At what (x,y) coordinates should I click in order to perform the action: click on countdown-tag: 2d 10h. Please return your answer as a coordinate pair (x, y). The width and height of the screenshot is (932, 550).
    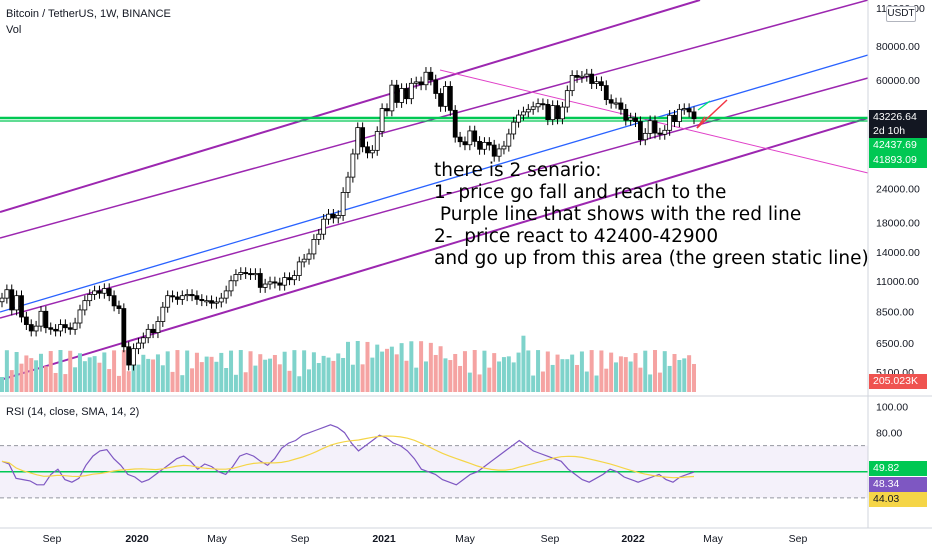
    Looking at the image, I should click on (898, 131).